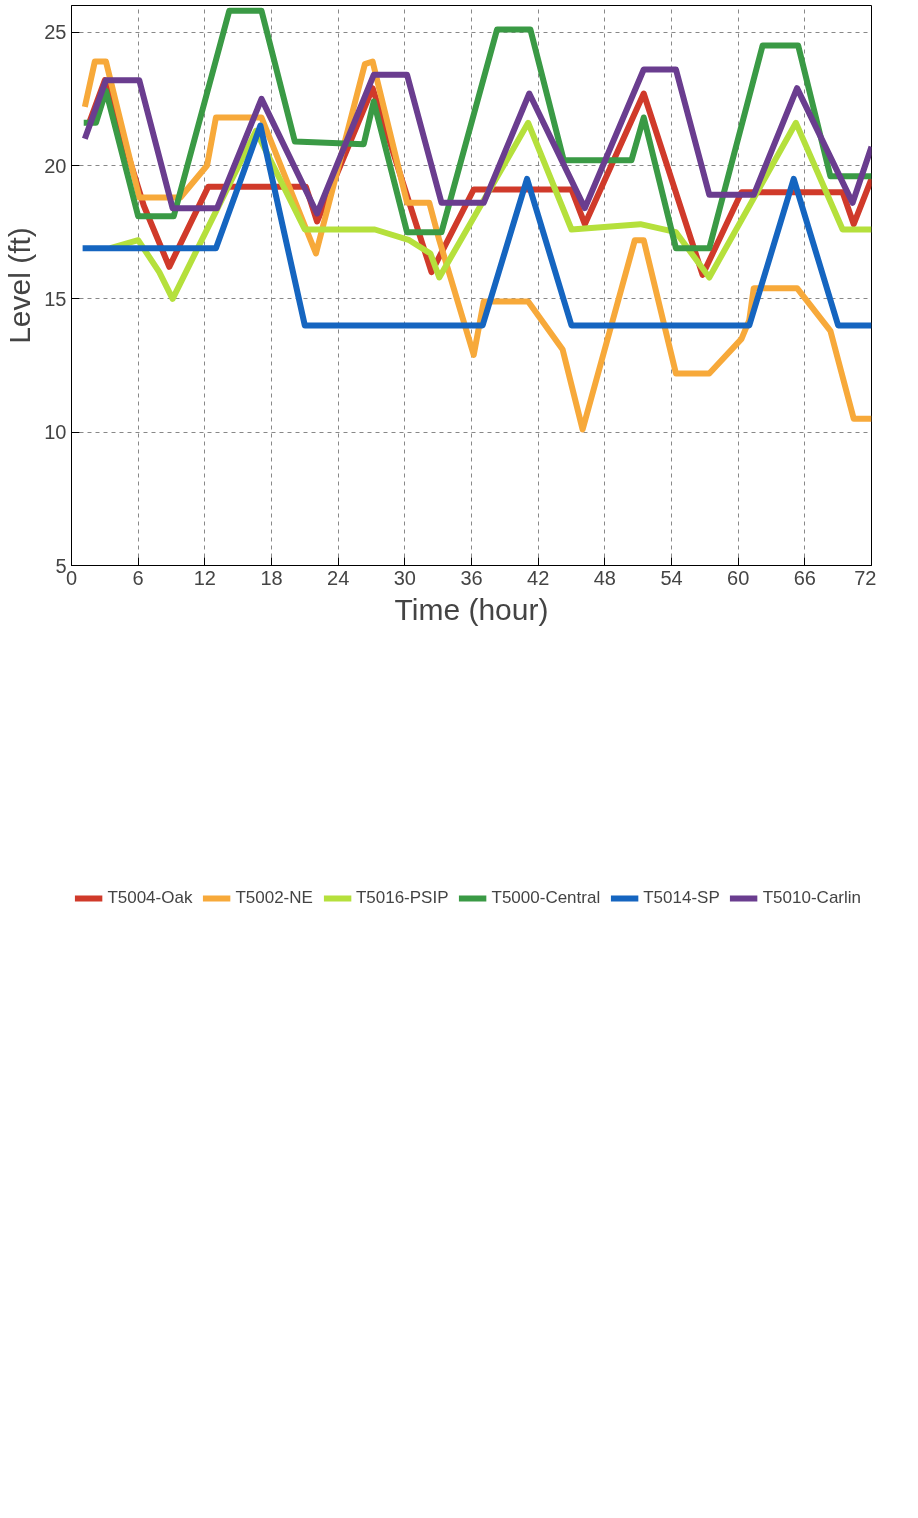 The image size is (918, 1518). I want to click on y-tick-label: 20, so click(55, 165).